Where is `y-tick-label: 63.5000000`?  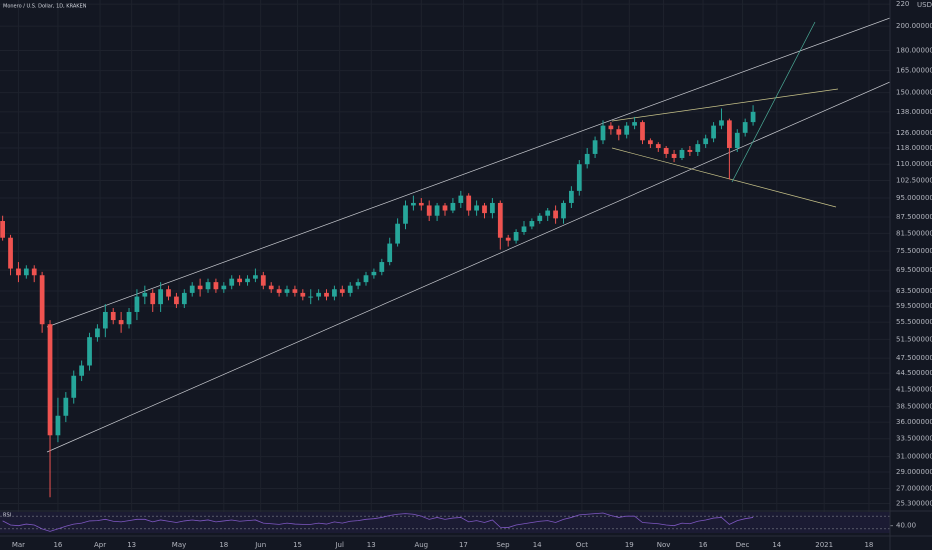
y-tick-label: 63.5000000 is located at coordinates (914, 291).